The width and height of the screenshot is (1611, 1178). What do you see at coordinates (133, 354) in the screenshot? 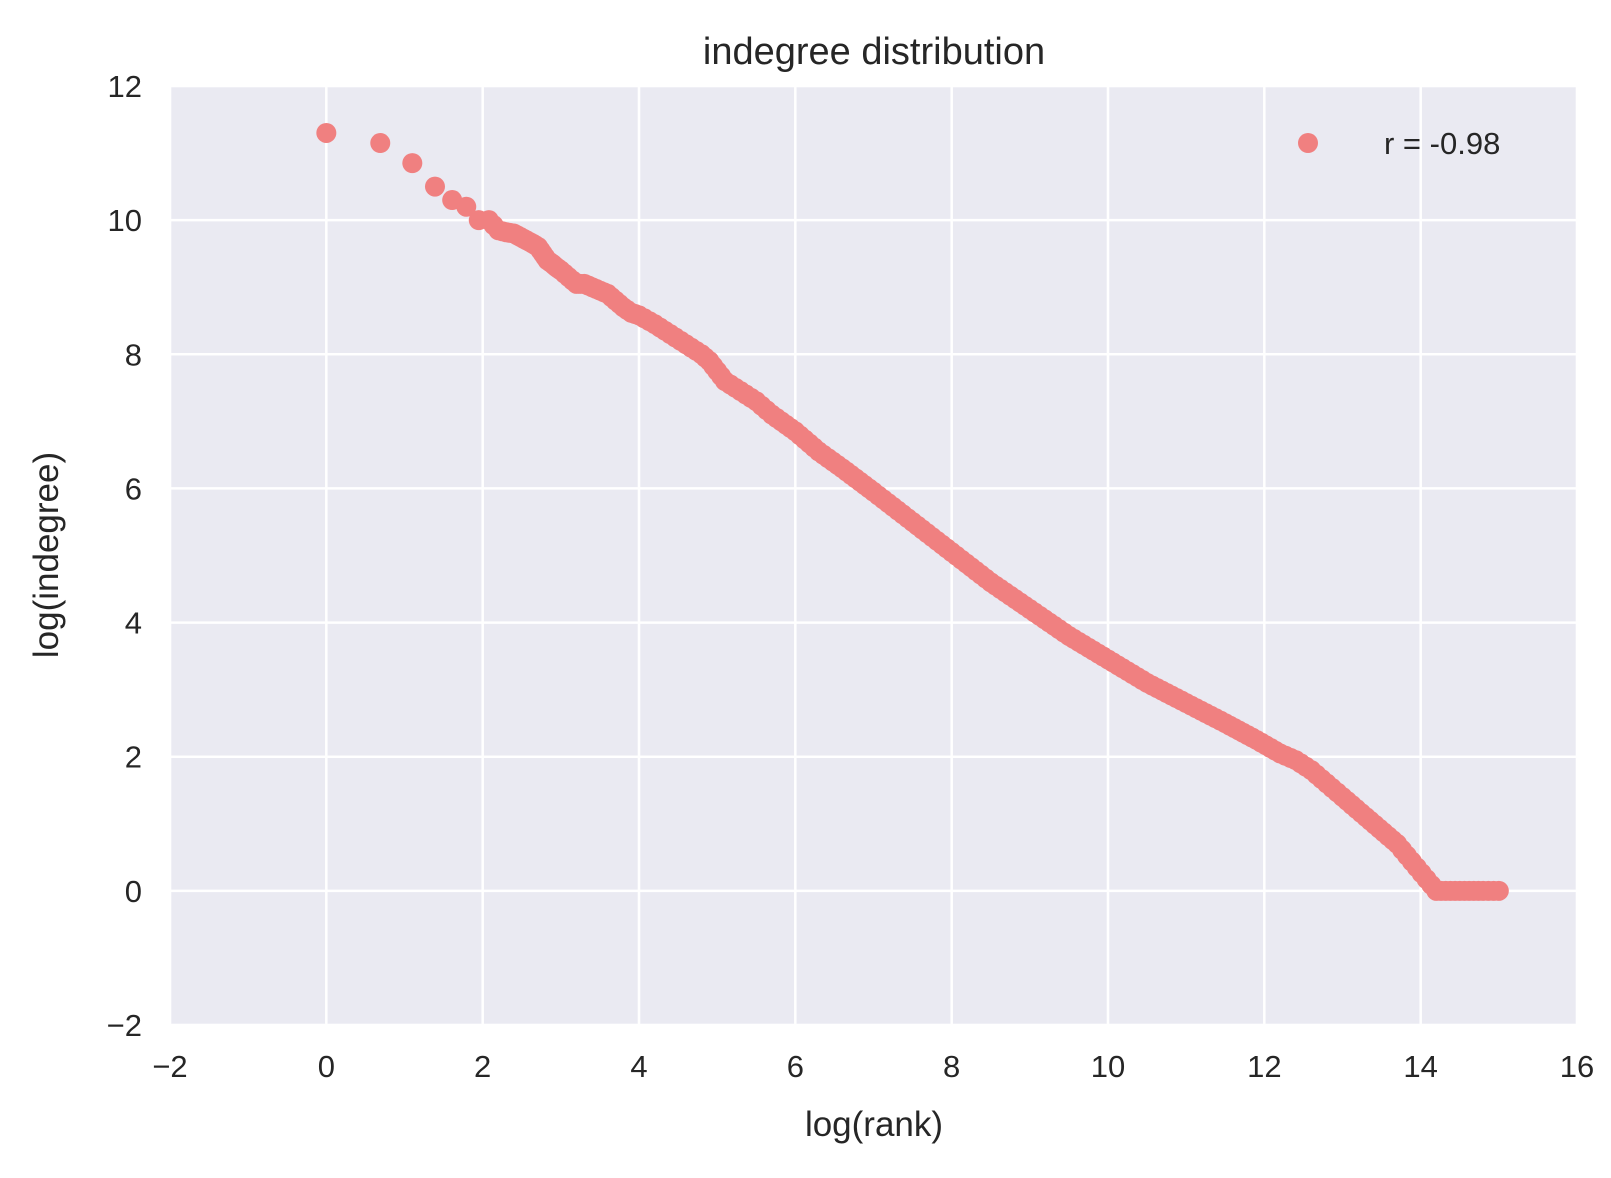
I see `y-tick-label: 8` at bounding box center [133, 354].